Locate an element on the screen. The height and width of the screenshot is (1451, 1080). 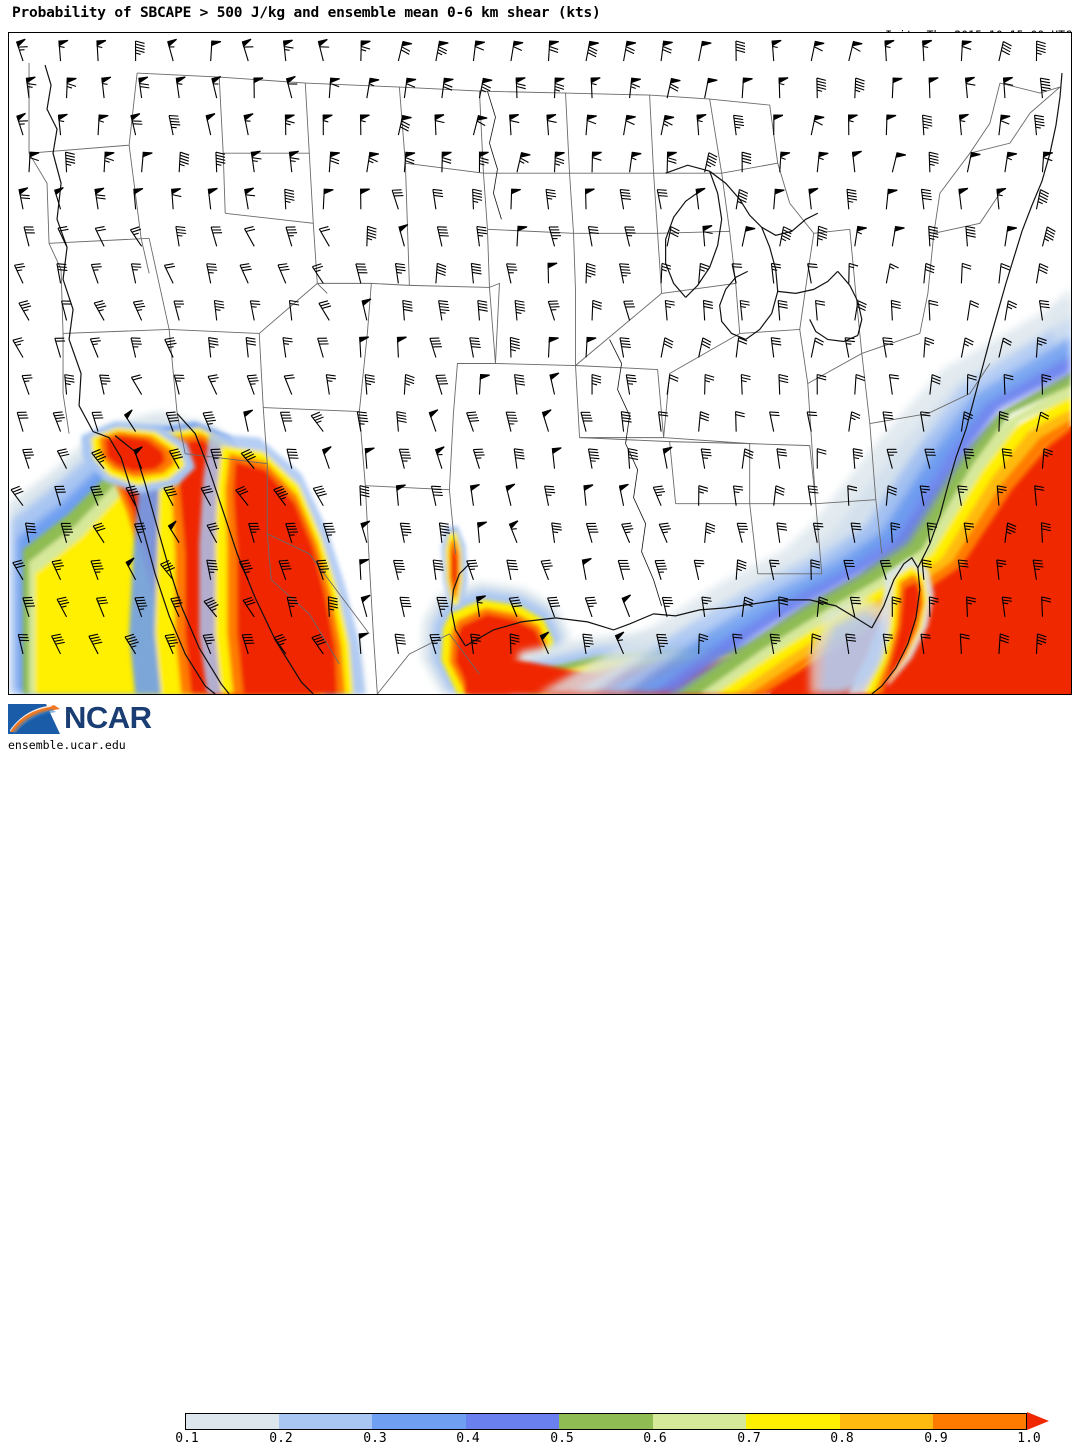
colorbar is located at coordinates (606, 1421).